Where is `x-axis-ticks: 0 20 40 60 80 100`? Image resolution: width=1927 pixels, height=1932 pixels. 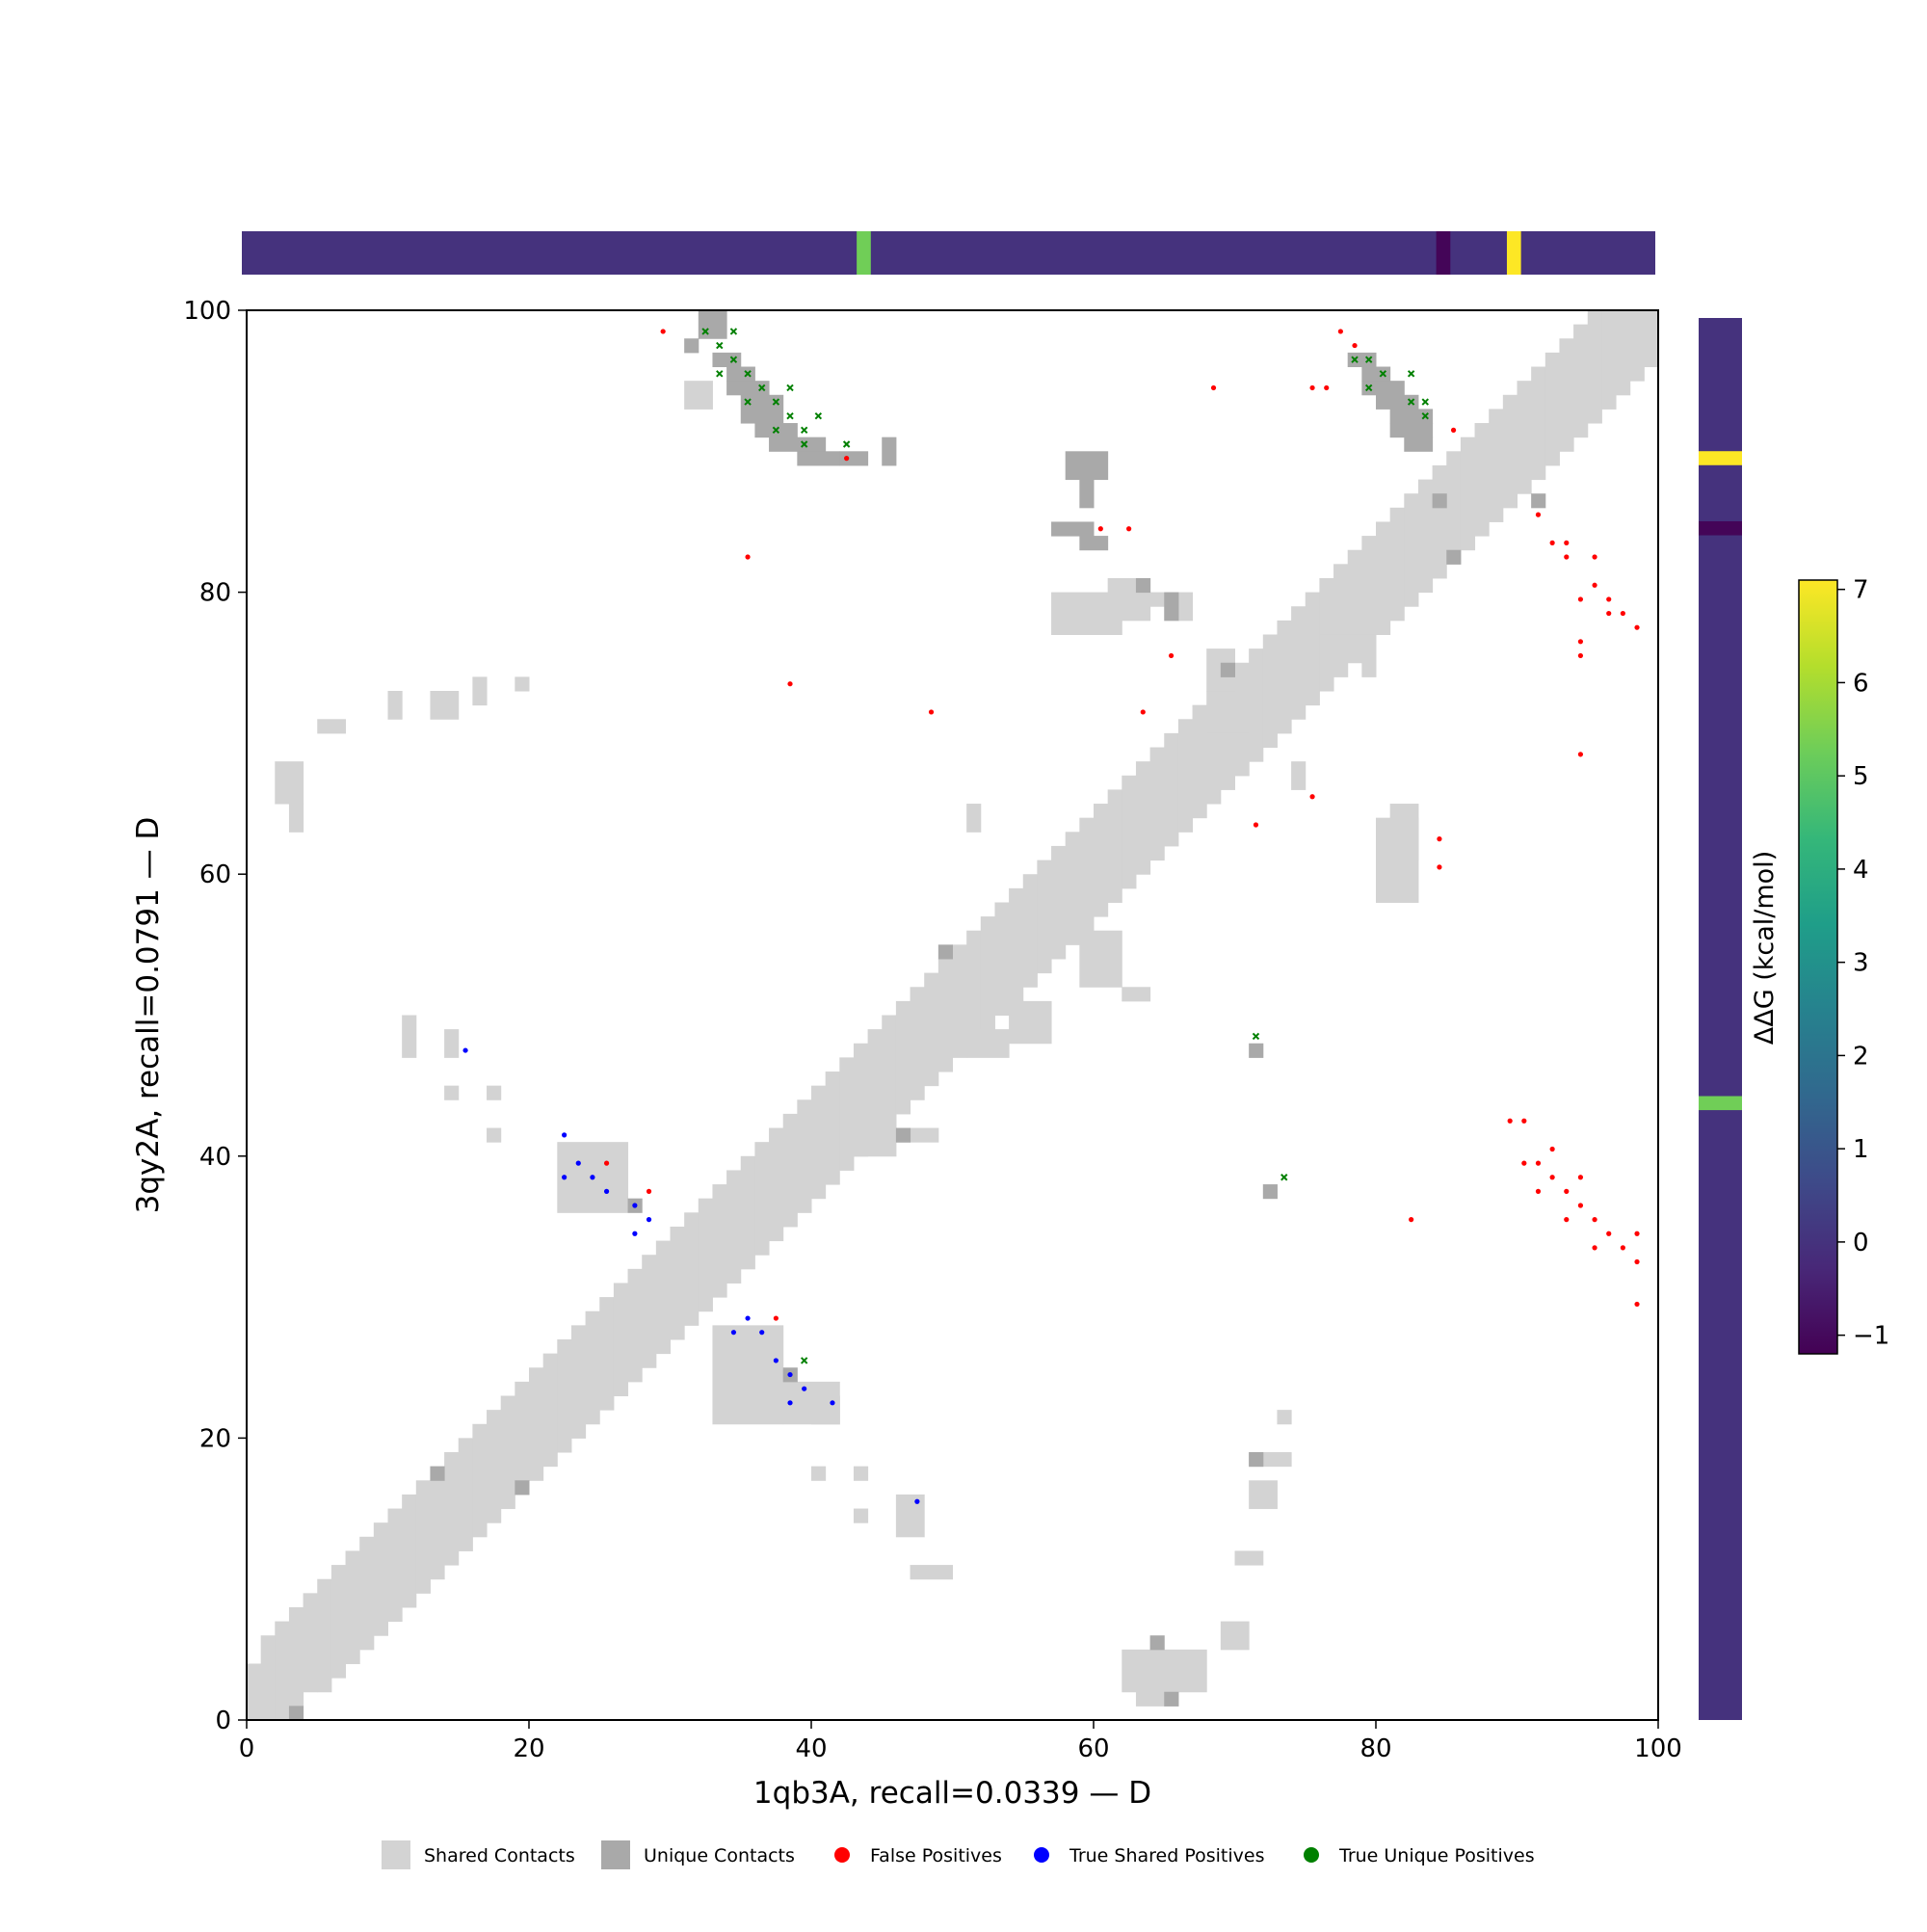
x-axis-ticks: 0 20 40 60 80 100 is located at coordinates (961, 1741).